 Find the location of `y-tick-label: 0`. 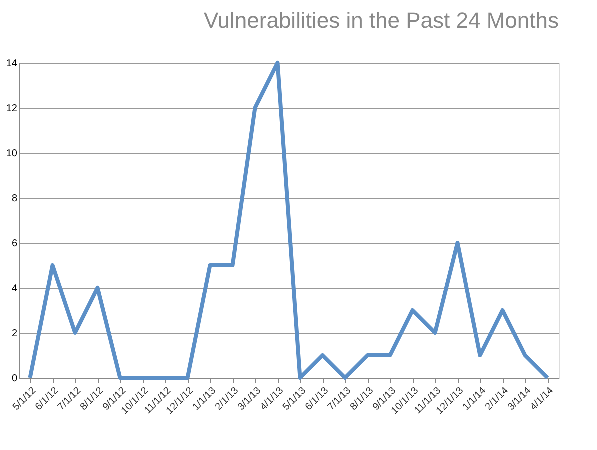

y-tick-label: 0 is located at coordinates (15, 379).